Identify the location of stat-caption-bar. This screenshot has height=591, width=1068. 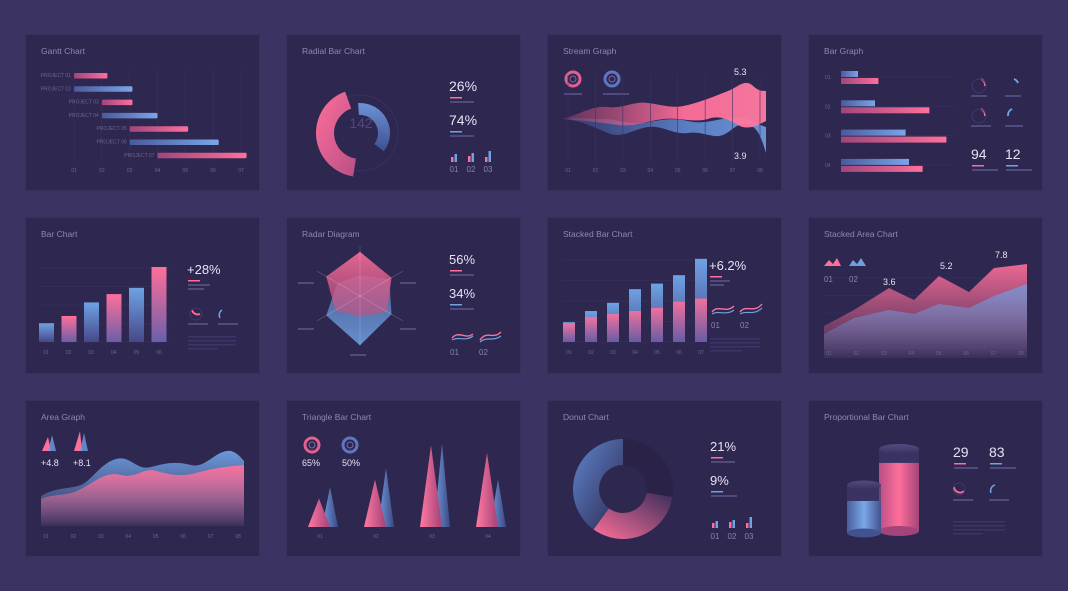
(462, 102).